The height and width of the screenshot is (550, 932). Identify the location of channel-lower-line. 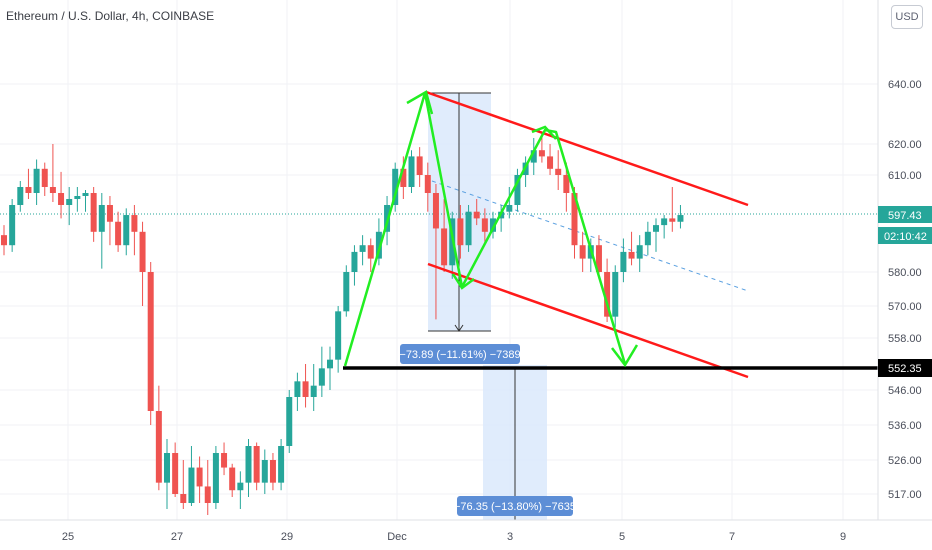
(588, 320).